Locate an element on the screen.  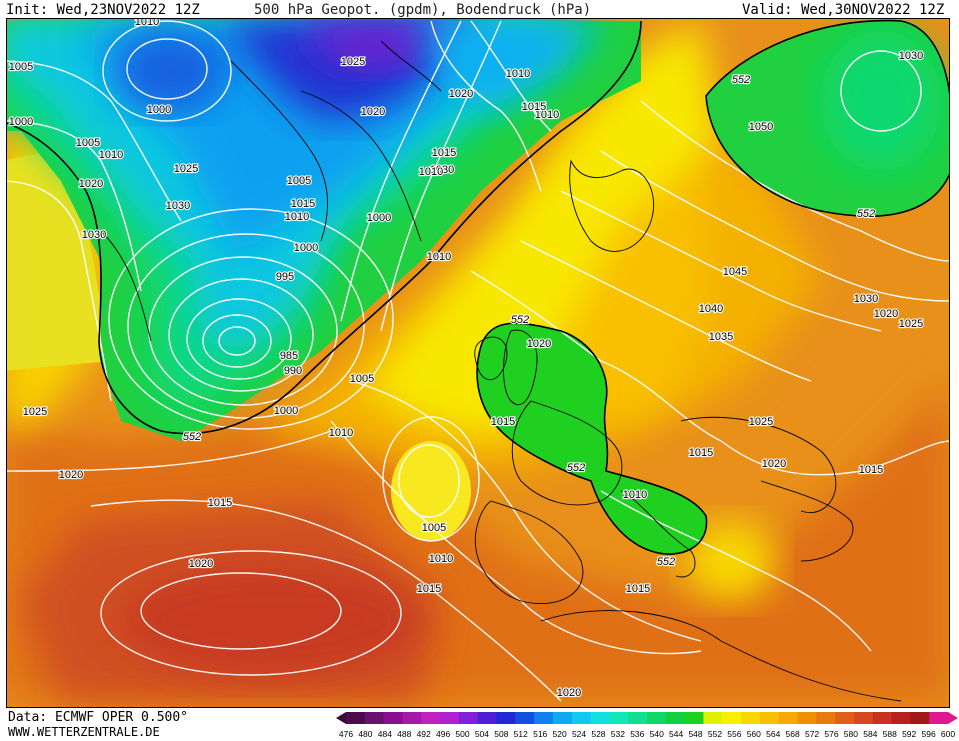
scale-tick-label: 476 is located at coordinates (346, 734).